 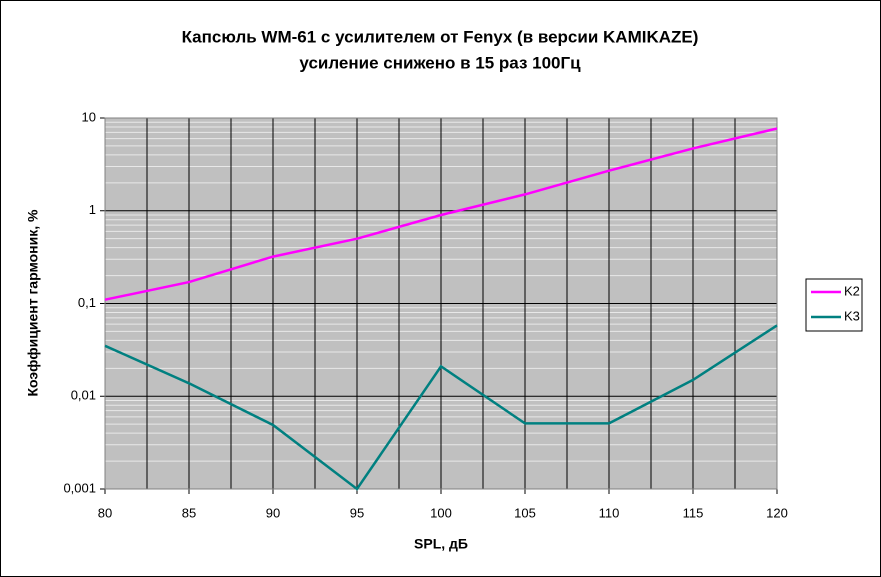 I want to click on x-tick-label: 100, so click(x=441, y=512).